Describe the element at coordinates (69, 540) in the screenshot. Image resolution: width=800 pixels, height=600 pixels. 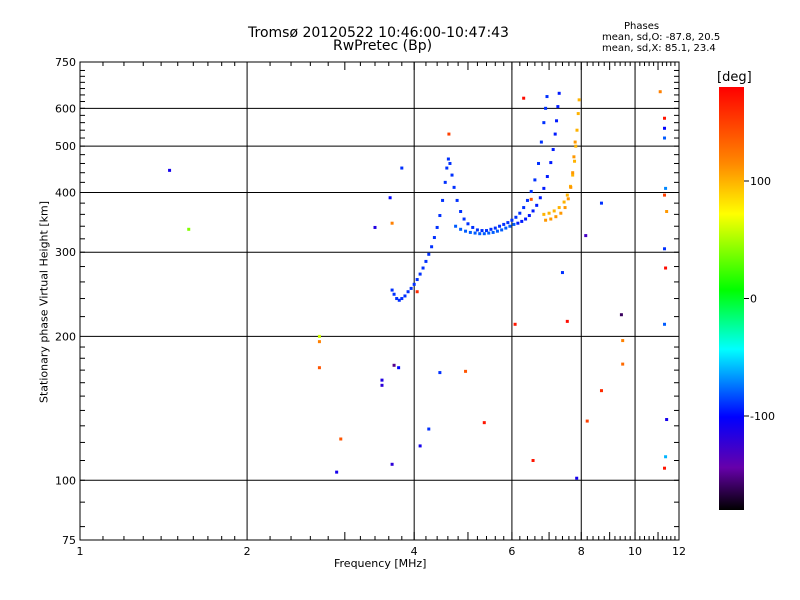
I see `y-tick-label: 75` at that location.